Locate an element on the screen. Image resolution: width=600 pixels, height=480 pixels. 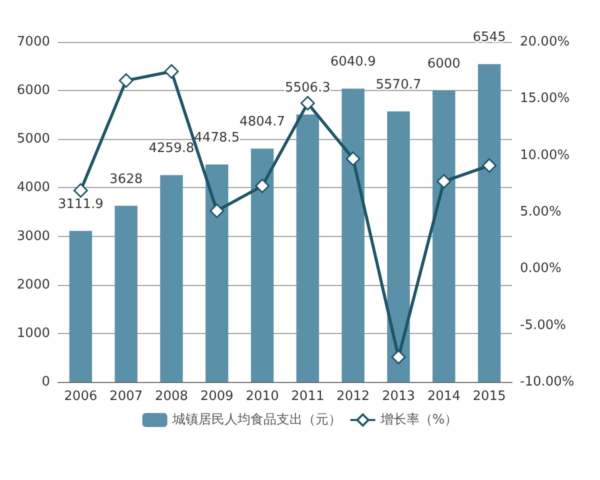
y-tick-label: 7000 is located at coordinates (33, 42).